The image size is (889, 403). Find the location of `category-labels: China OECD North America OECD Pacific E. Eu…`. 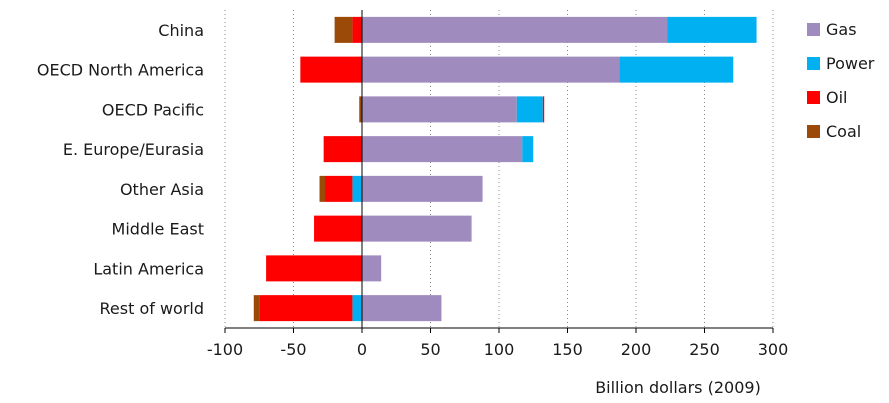

category-labels: China OECD North America OECD Pacific E. Eu… is located at coordinates (120, 169).